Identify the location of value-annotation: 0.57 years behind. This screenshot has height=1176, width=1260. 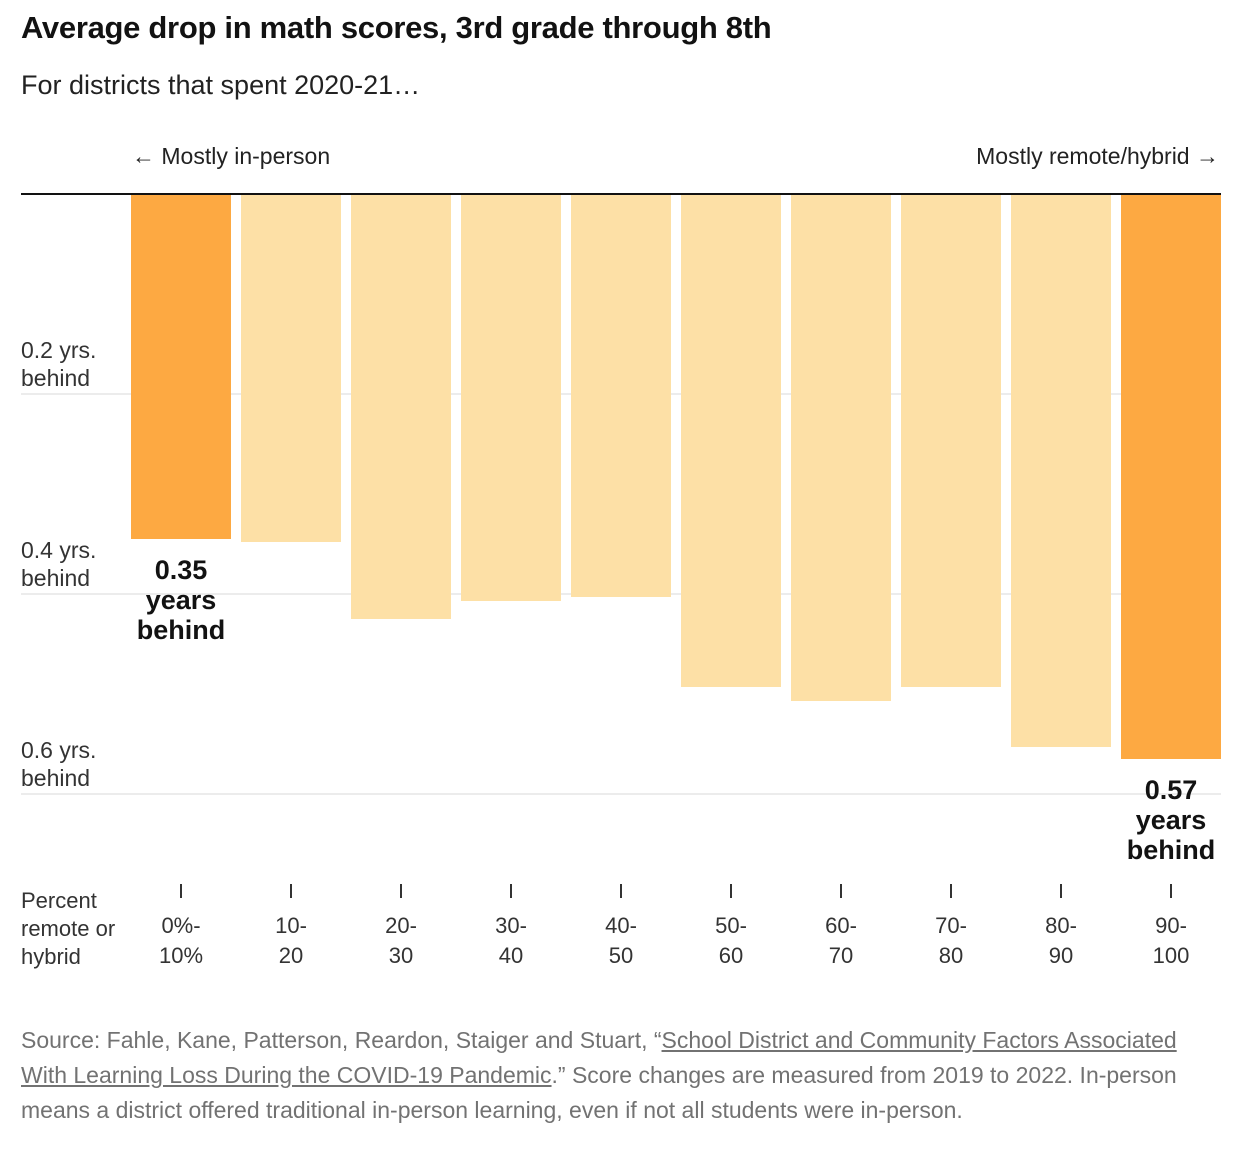
(1171, 820).